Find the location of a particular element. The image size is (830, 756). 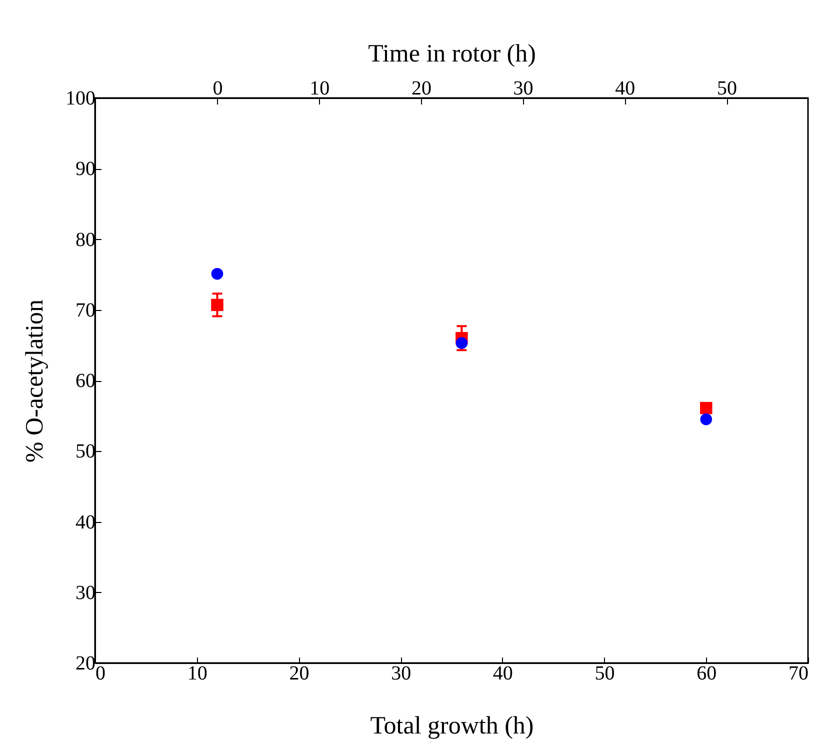

x2-tick-label: 30 is located at coordinates (523, 89).